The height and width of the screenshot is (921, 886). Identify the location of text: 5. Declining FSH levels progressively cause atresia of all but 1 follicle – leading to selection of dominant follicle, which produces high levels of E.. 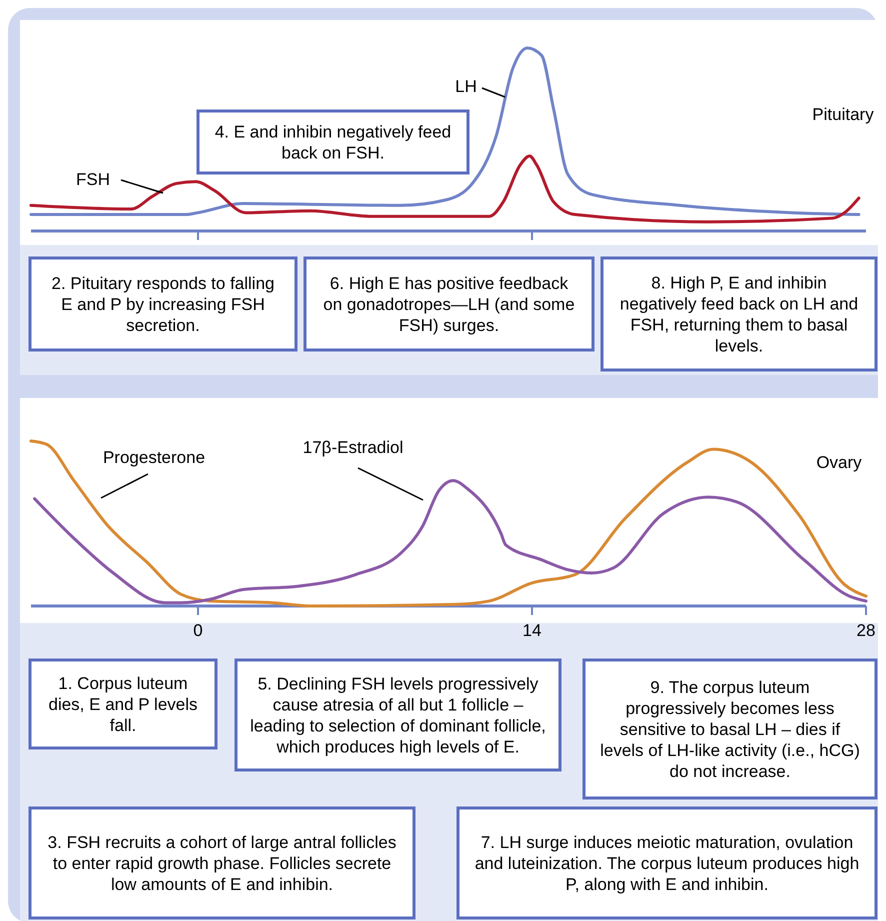
(398, 715).